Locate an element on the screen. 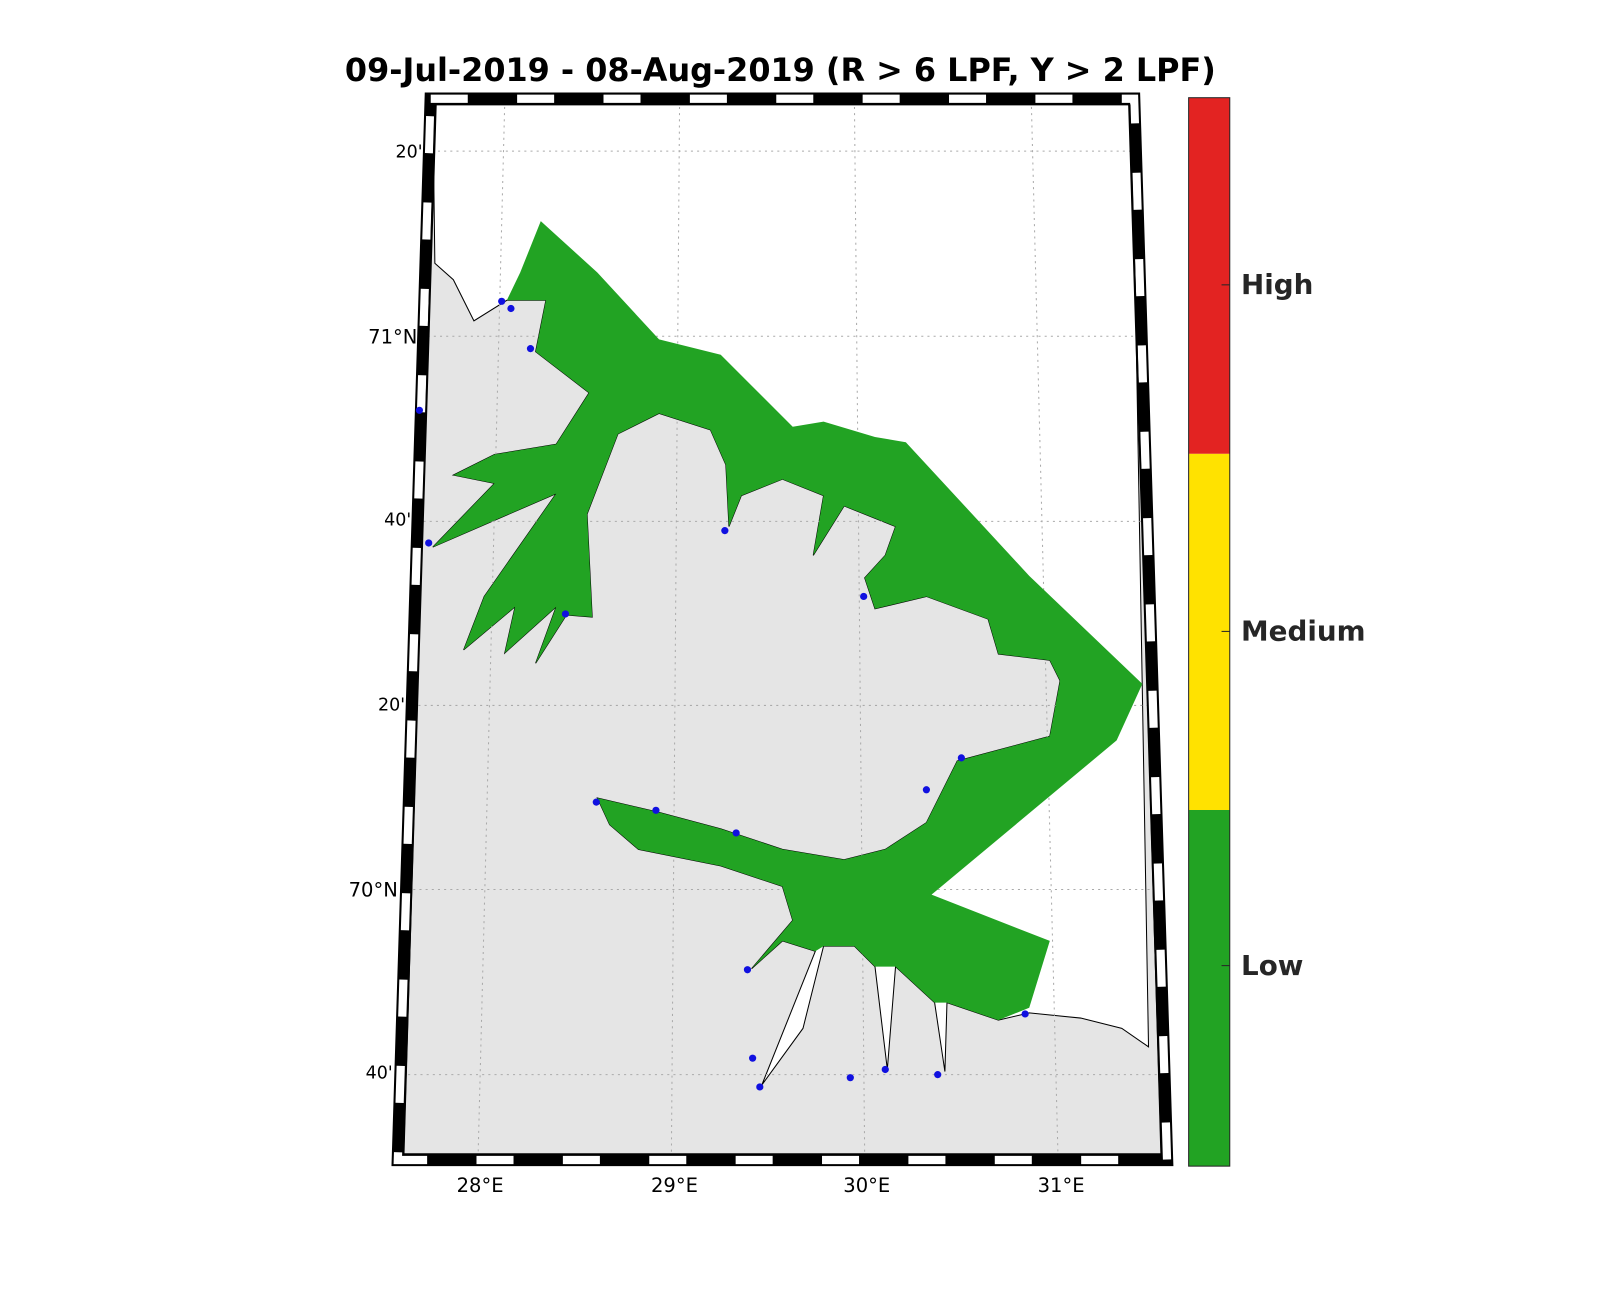 This screenshot has width=1606, height=1306. lat-label: 70°N is located at coordinates (373, 890).